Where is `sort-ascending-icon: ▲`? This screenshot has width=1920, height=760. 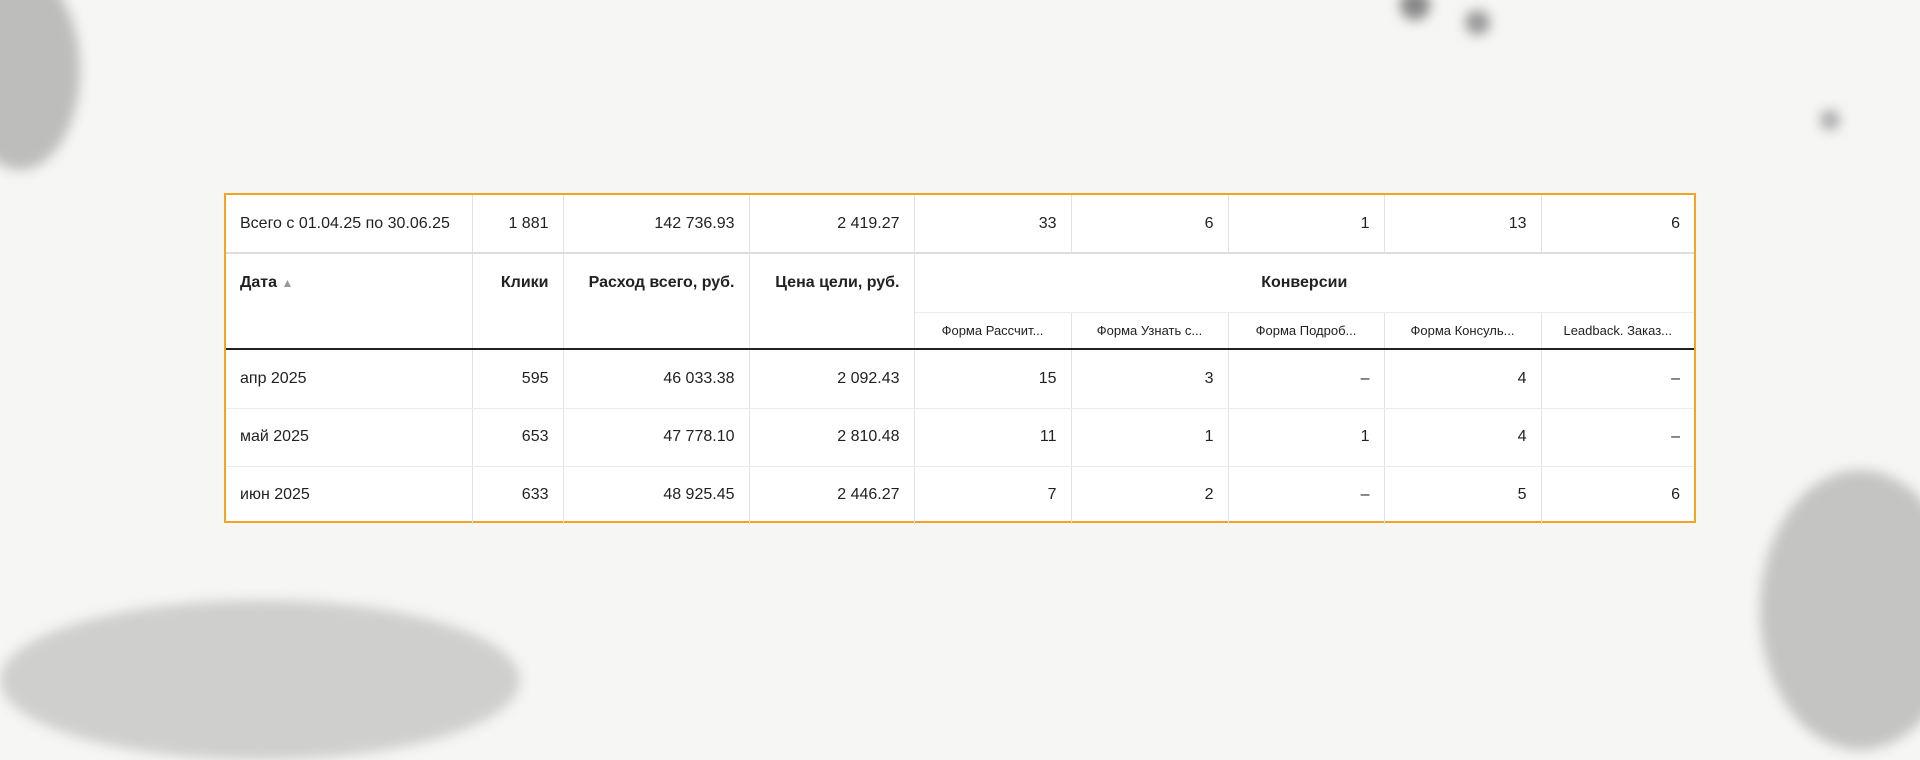
sort-ascending-icon: ▲ is located at coordinates (287, 283).